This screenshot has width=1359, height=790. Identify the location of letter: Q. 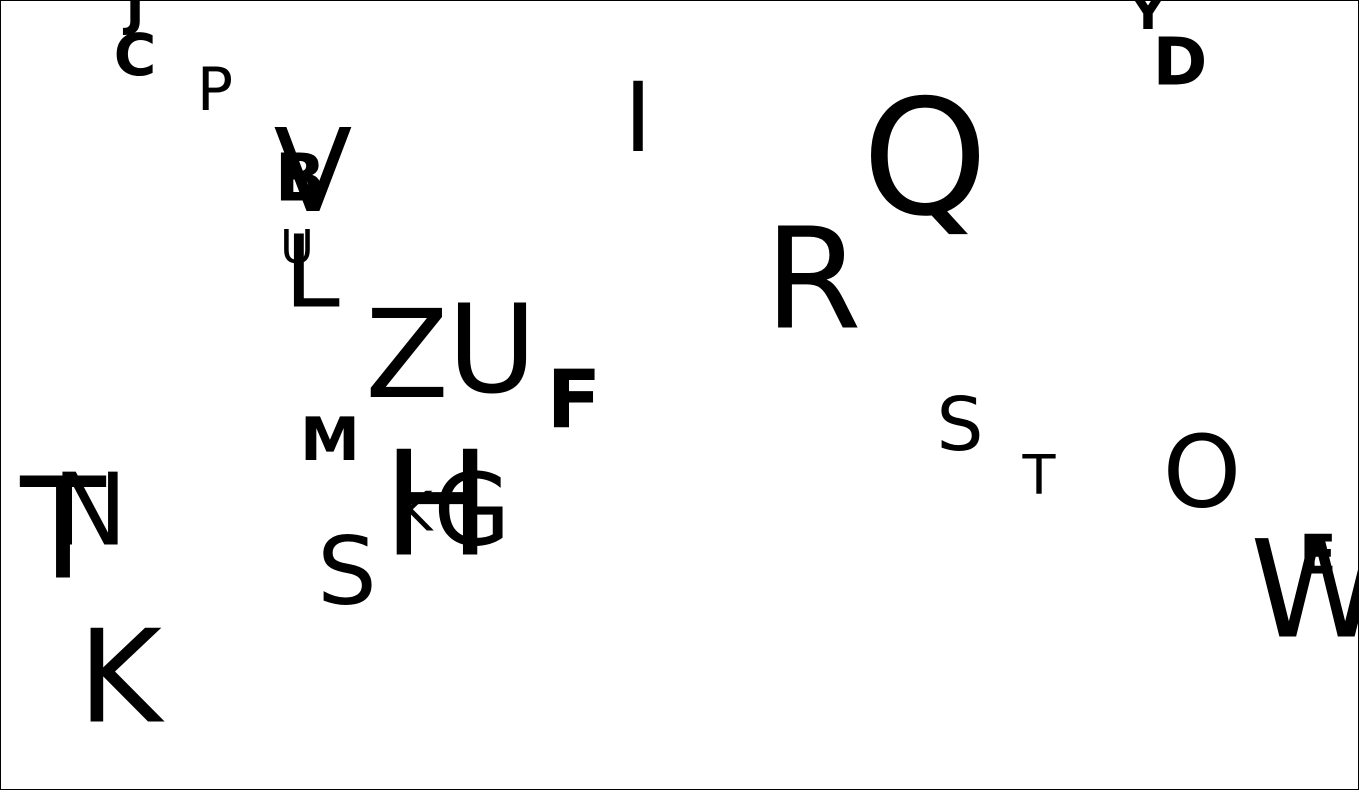
(925, 158).